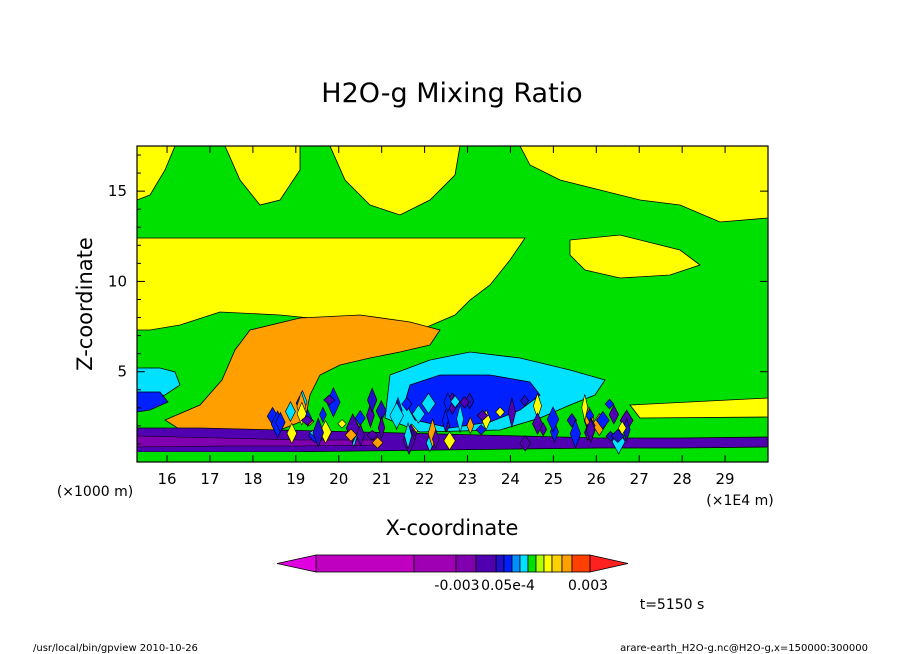 This screenshot has width=904, height=654. What do you see at coordinates (510, 479) in the screenshot?
I see `x-tick-label: 24` at bounding box center [510, 479].